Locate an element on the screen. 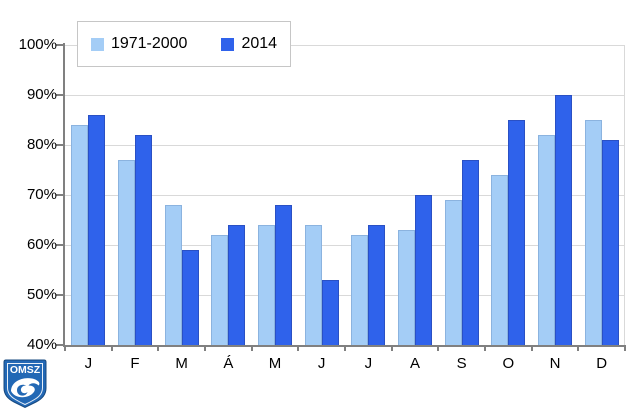  x-axis-line is located at coordinates (344, 346).